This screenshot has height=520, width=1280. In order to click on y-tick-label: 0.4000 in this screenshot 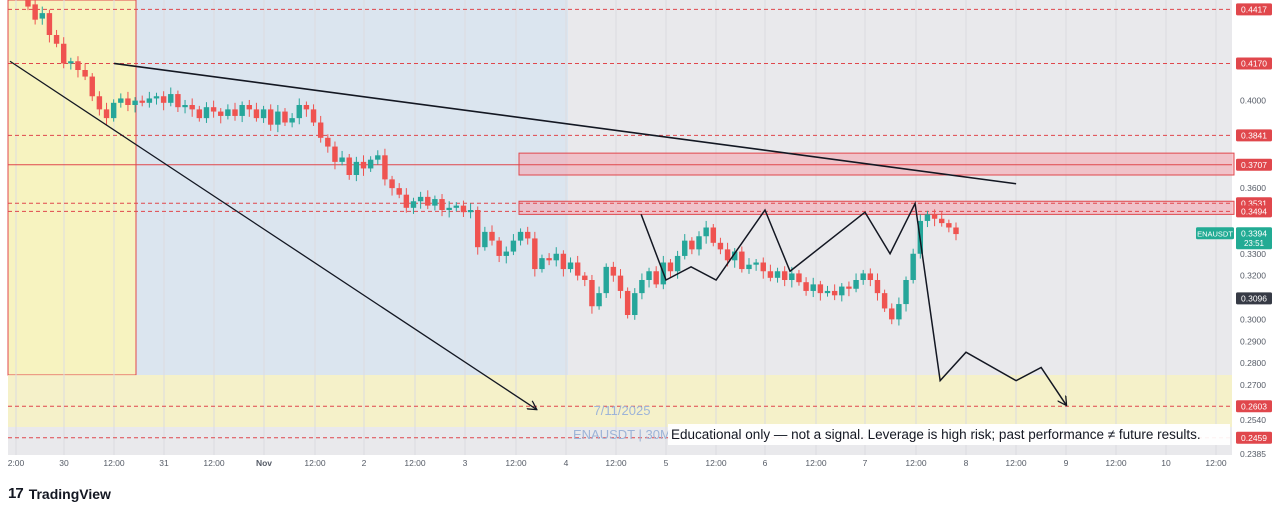, I will do `click(1253, 101)`.